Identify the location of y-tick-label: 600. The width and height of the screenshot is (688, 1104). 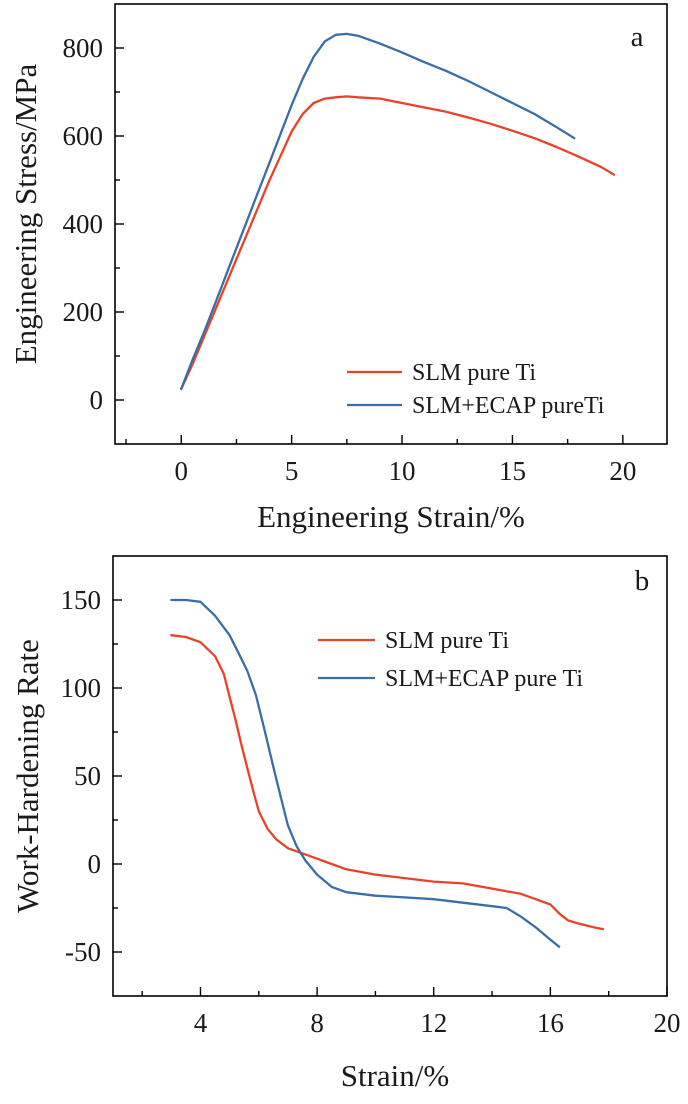
(83, 136).